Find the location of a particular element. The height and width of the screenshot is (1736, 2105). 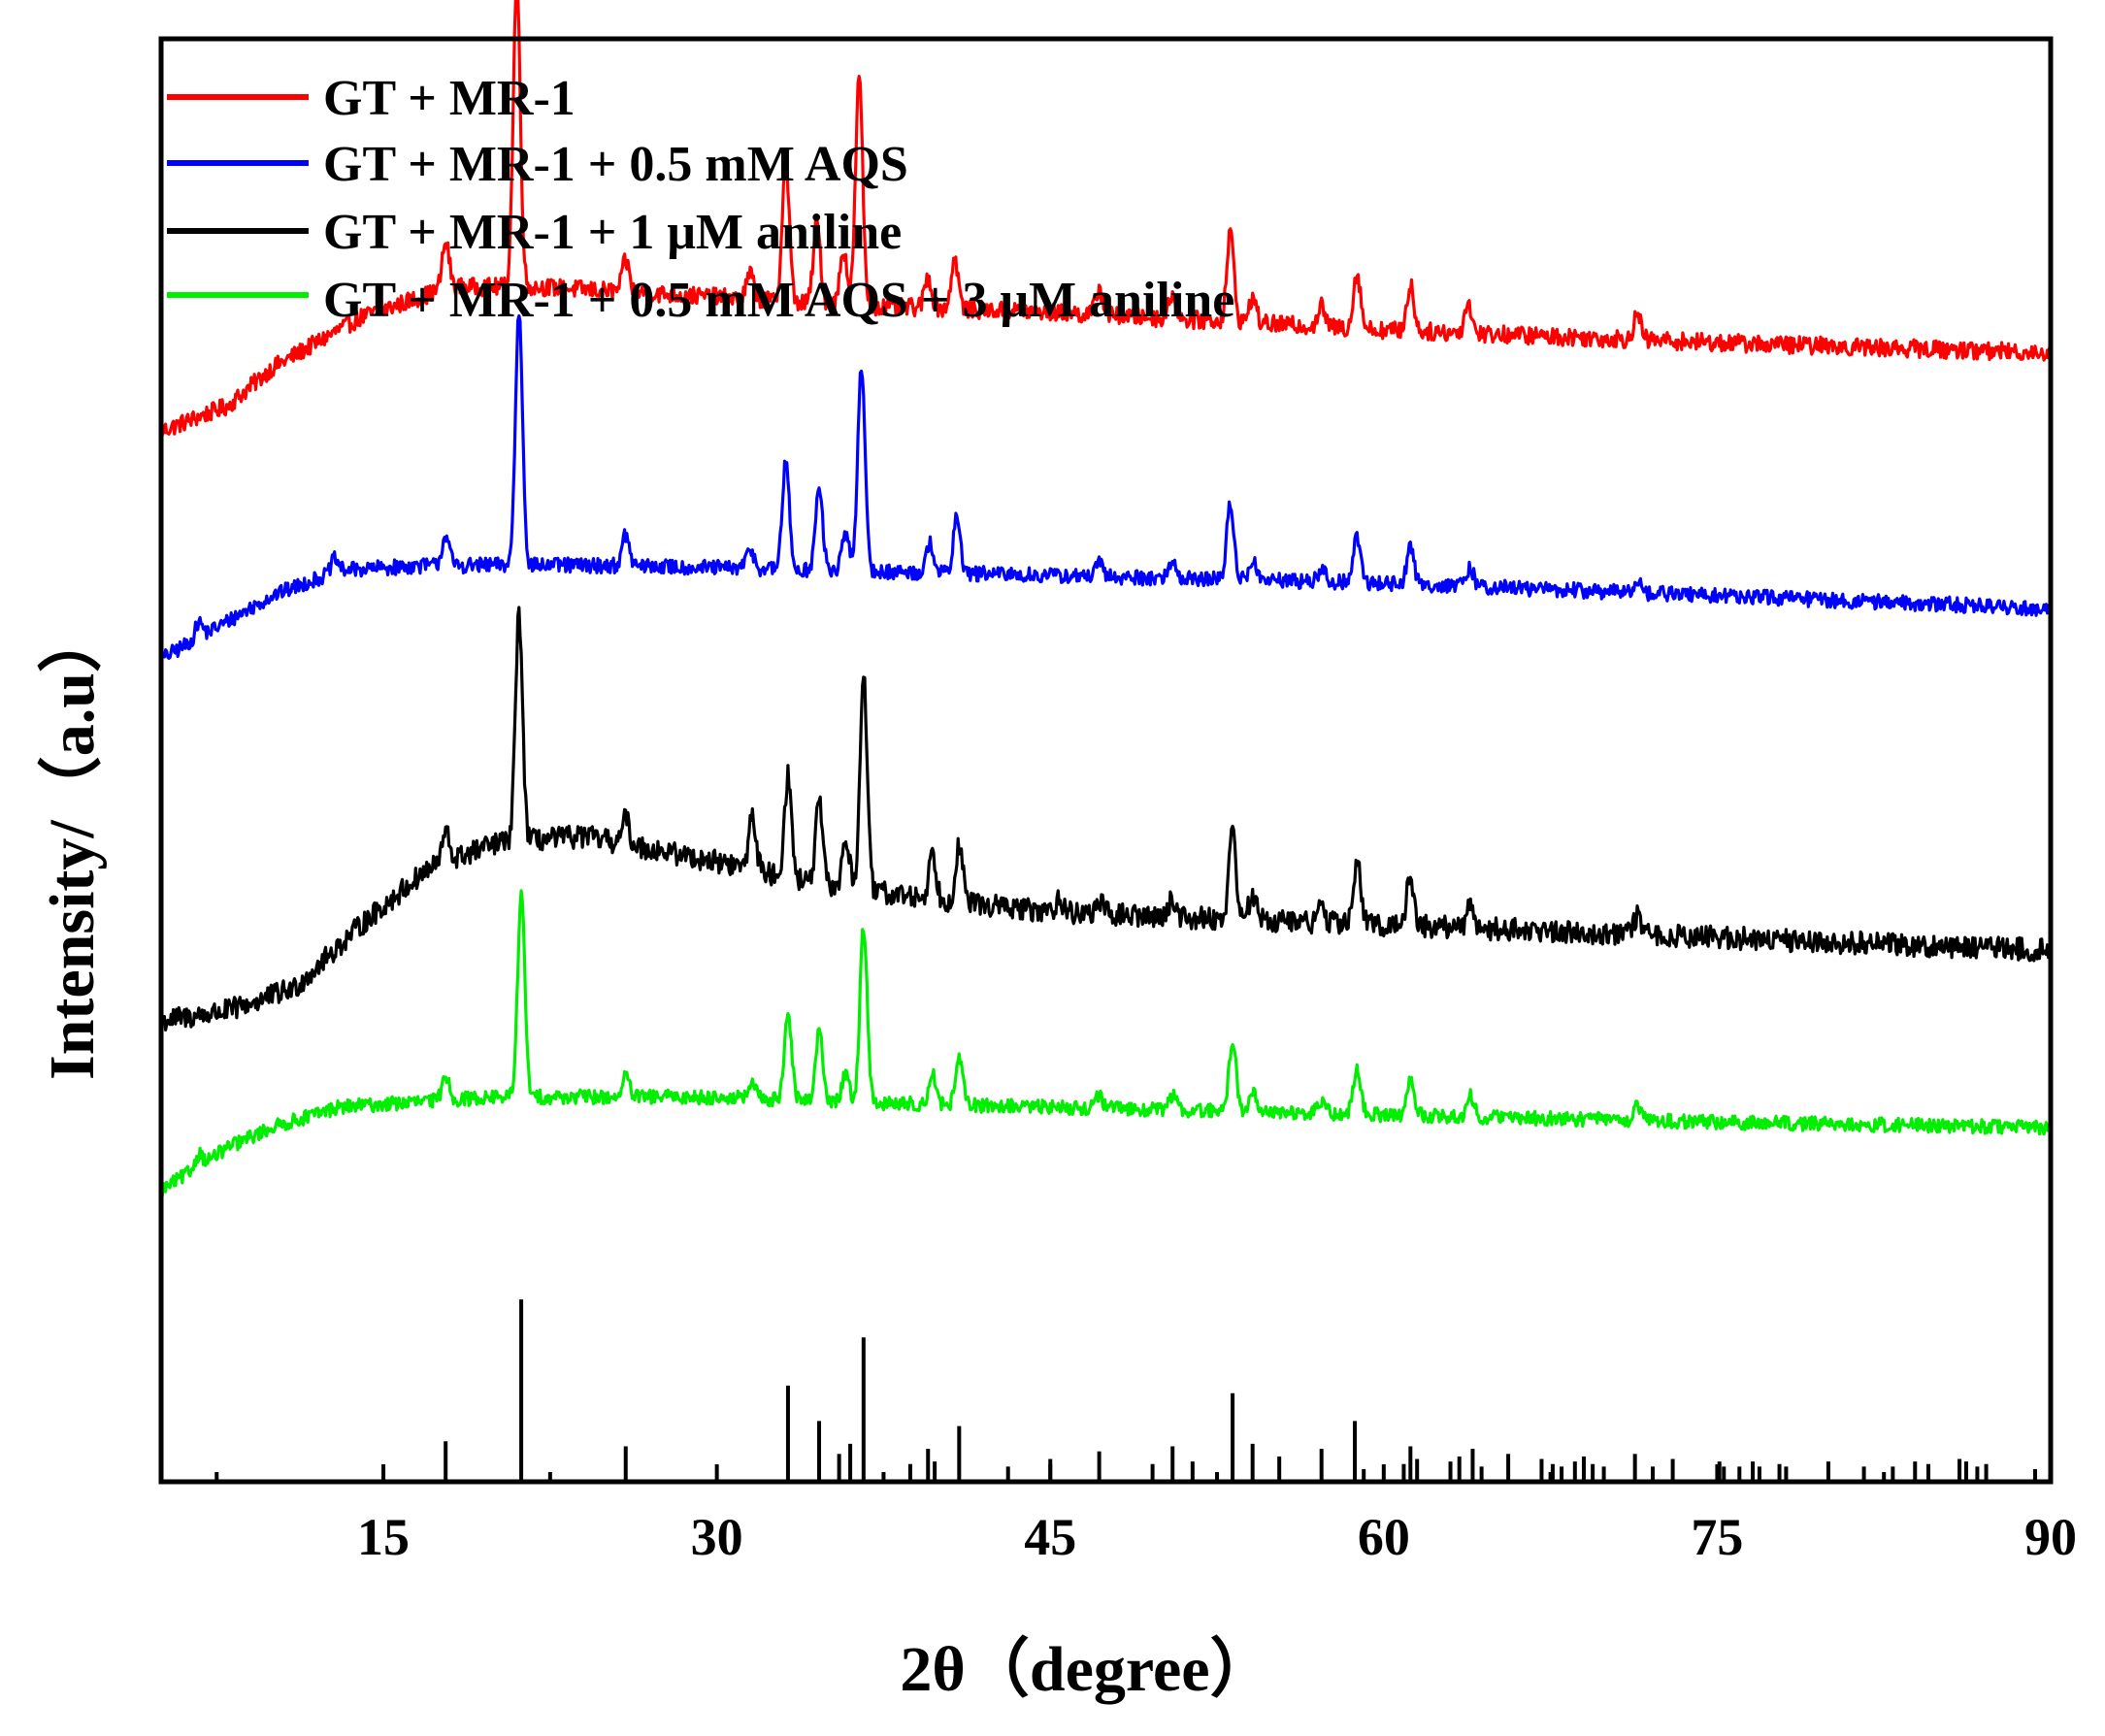

y-axis-title: Intensity/（a.u） is located at coordinates (72, 844).